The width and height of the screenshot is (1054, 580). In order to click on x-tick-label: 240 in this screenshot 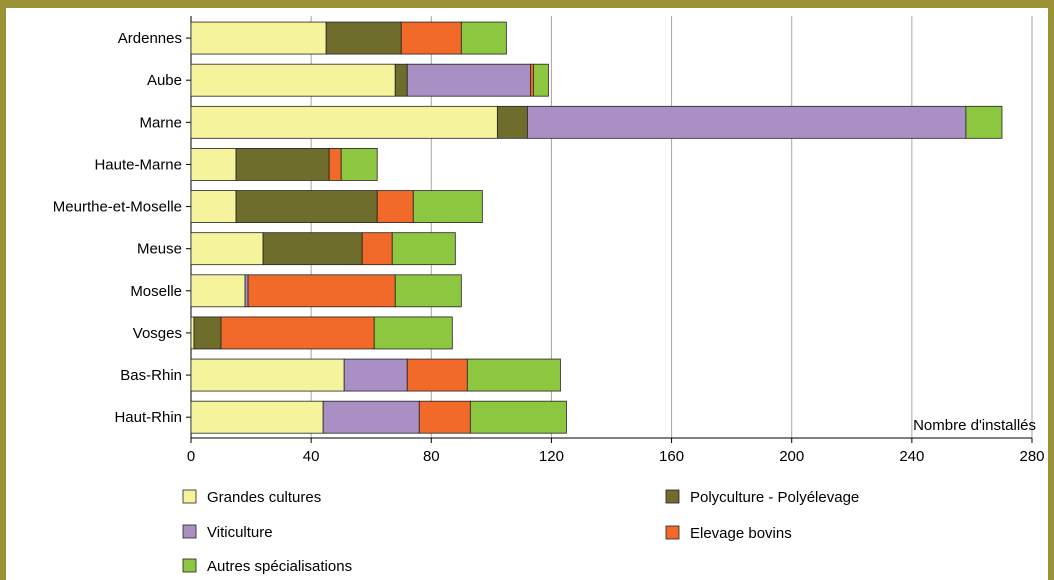, I will do `click(911, 456)`.